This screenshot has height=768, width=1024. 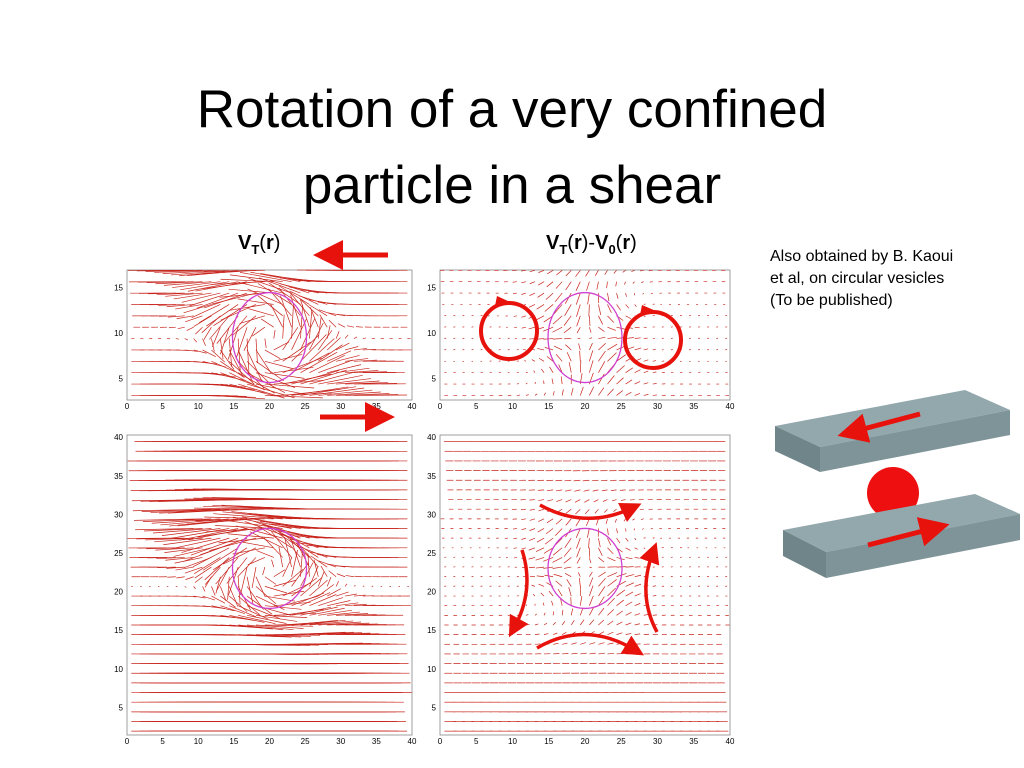 What do you see at coordinates (548, 406) in the screenshot?
I see `x-tick-label: 15` at bounding box center [548, 406].